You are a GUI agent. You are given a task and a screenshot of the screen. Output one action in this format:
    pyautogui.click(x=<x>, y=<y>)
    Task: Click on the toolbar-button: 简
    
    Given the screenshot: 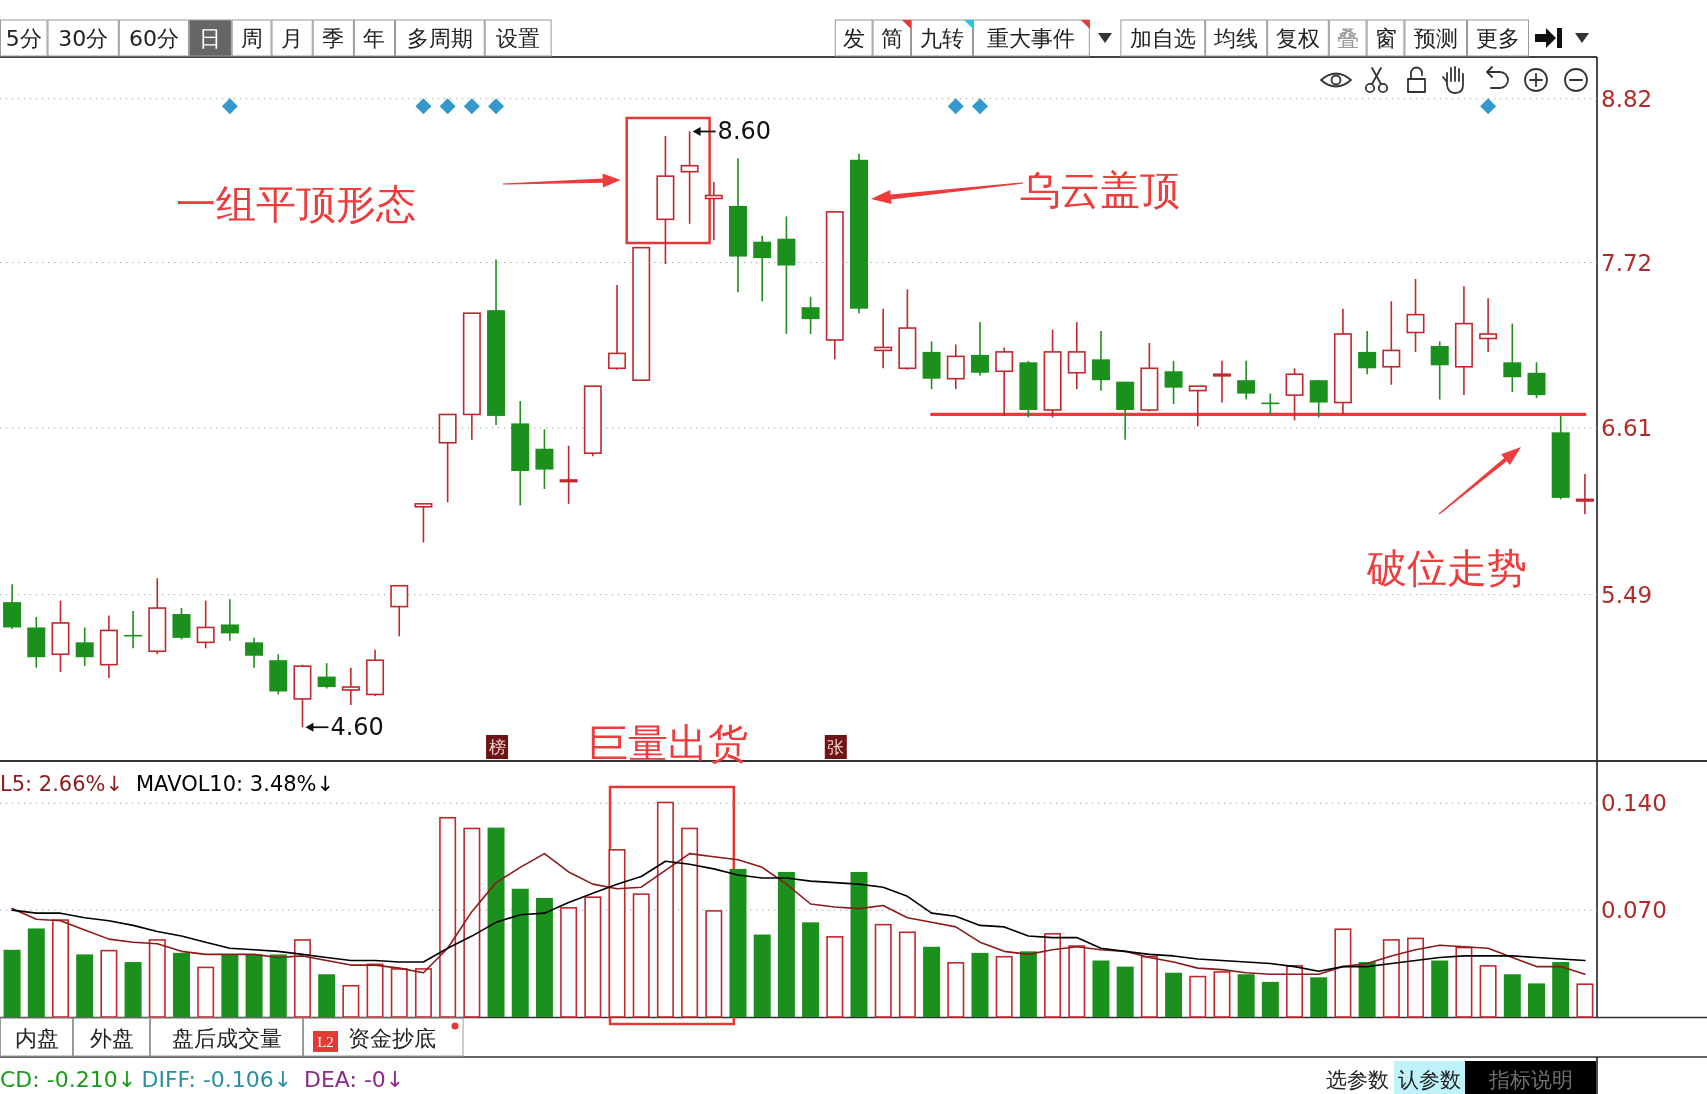 What is the action you would take?
    pyautogui.click(x=891, y=38)
    